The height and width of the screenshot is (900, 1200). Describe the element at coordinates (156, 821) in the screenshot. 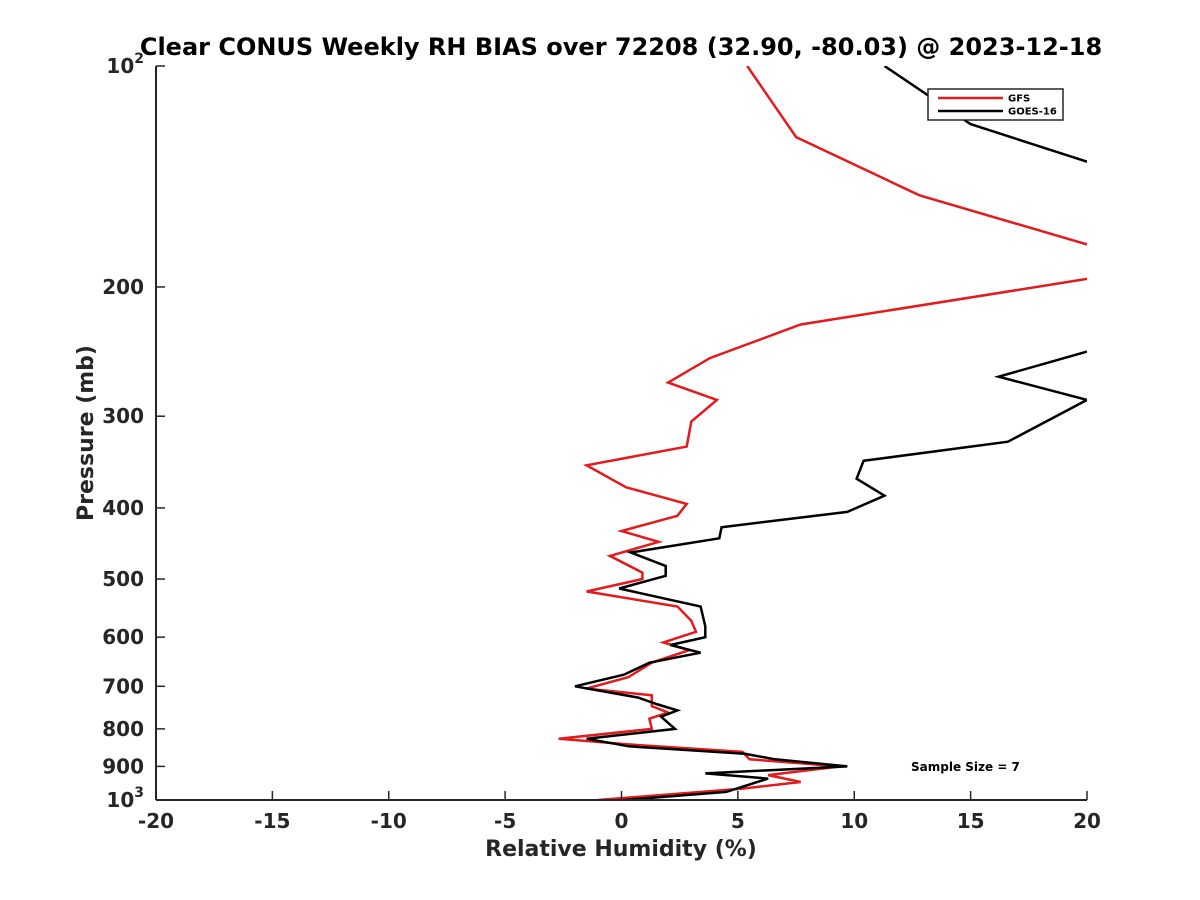

I see `x-tick-label: -20` at that location.